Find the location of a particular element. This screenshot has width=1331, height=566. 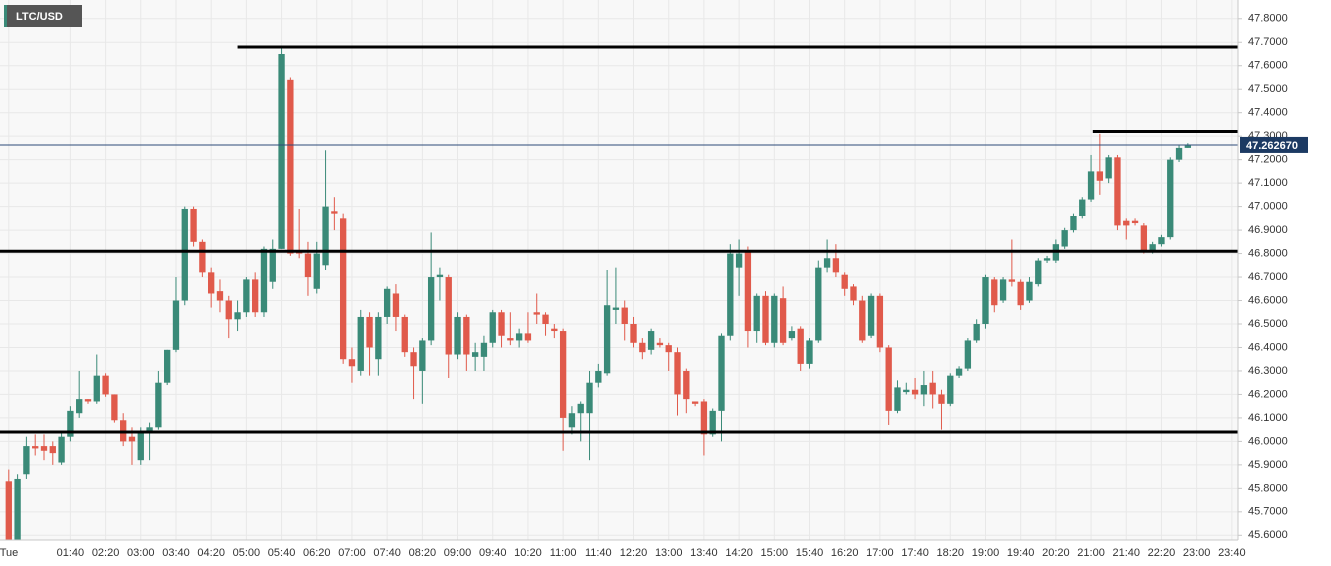

y-tick-label: 46.4000 is located at coordinates (1268, 347).